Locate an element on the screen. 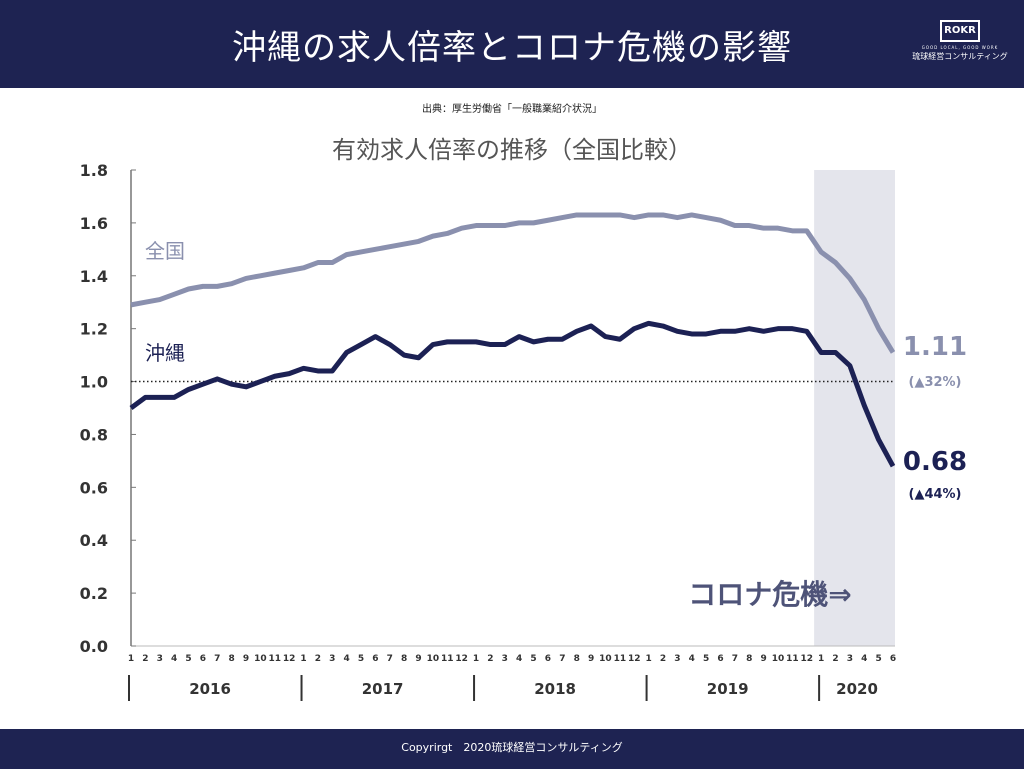 The width and height of the screenshot is (1024, 769). company-logo: ROKR GOOD LOCAL, GOOD WORK 琉球経営コンサルティング is located at coordinates (960, 41).